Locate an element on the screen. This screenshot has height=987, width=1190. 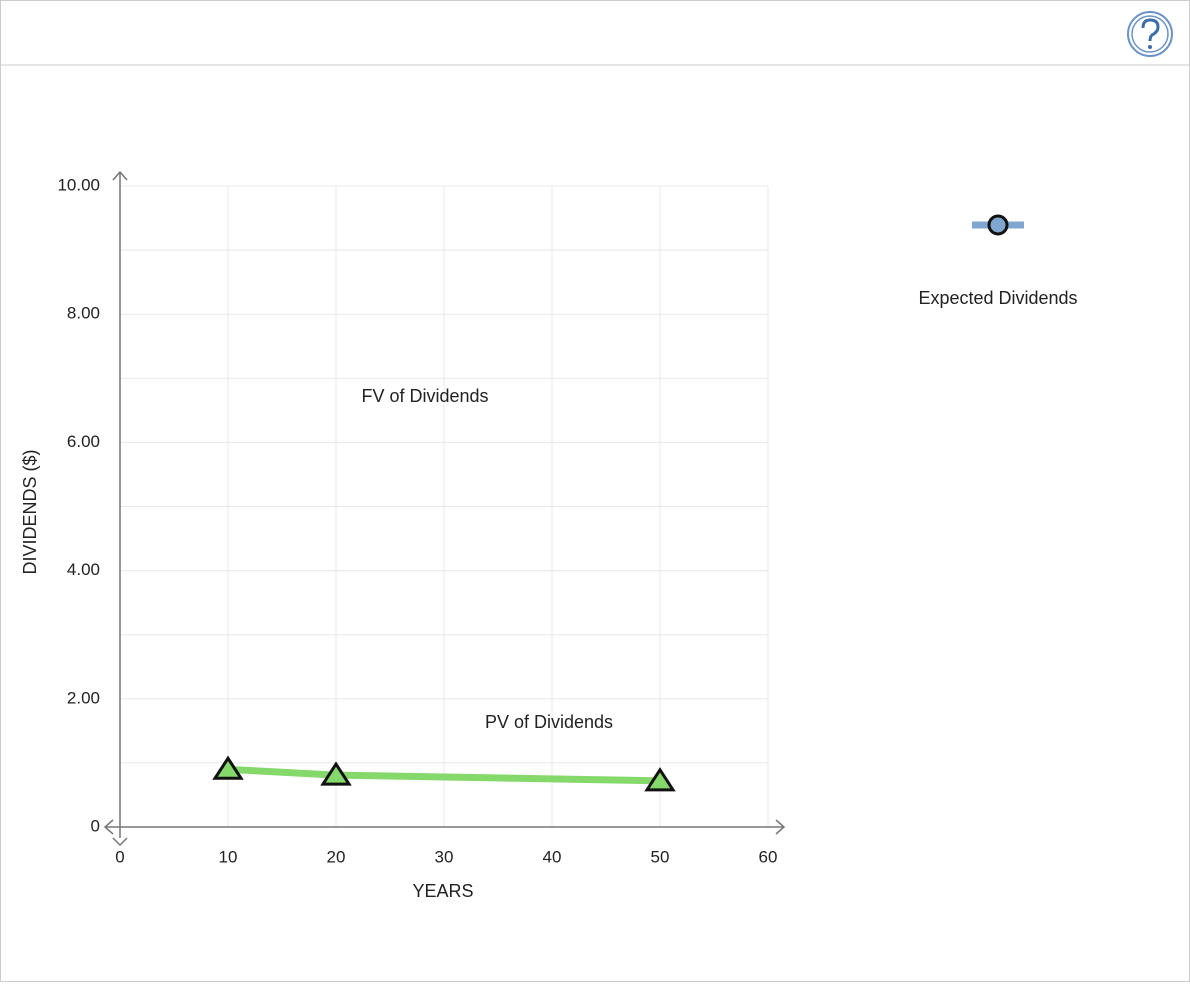
x-tick-label: 10 is located at coordinates (228, 856).